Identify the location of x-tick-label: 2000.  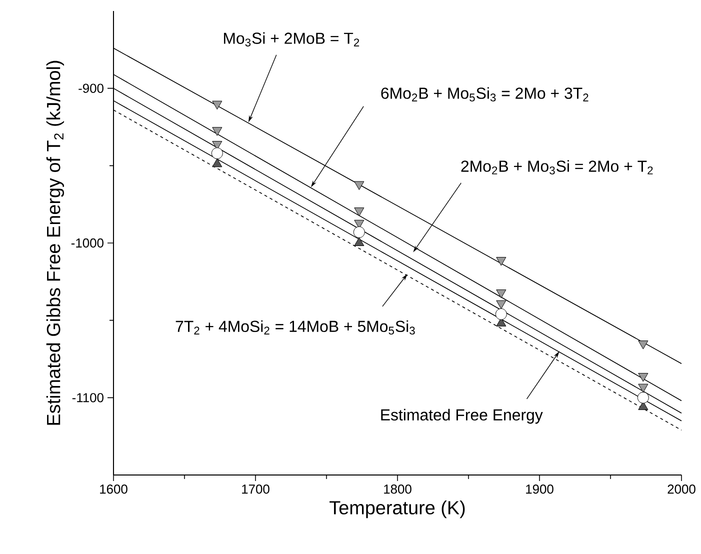
(682, 489).